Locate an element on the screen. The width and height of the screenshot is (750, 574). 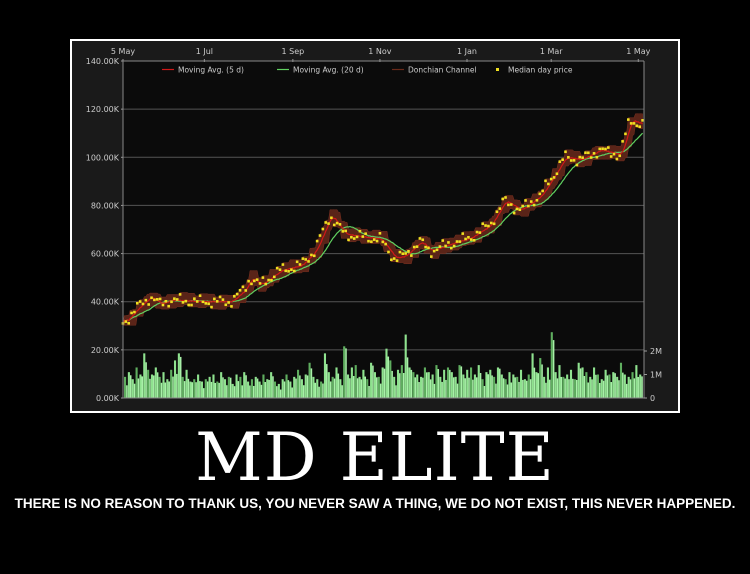
x-tick-label: 1 May is located at coordinates (638, 51).